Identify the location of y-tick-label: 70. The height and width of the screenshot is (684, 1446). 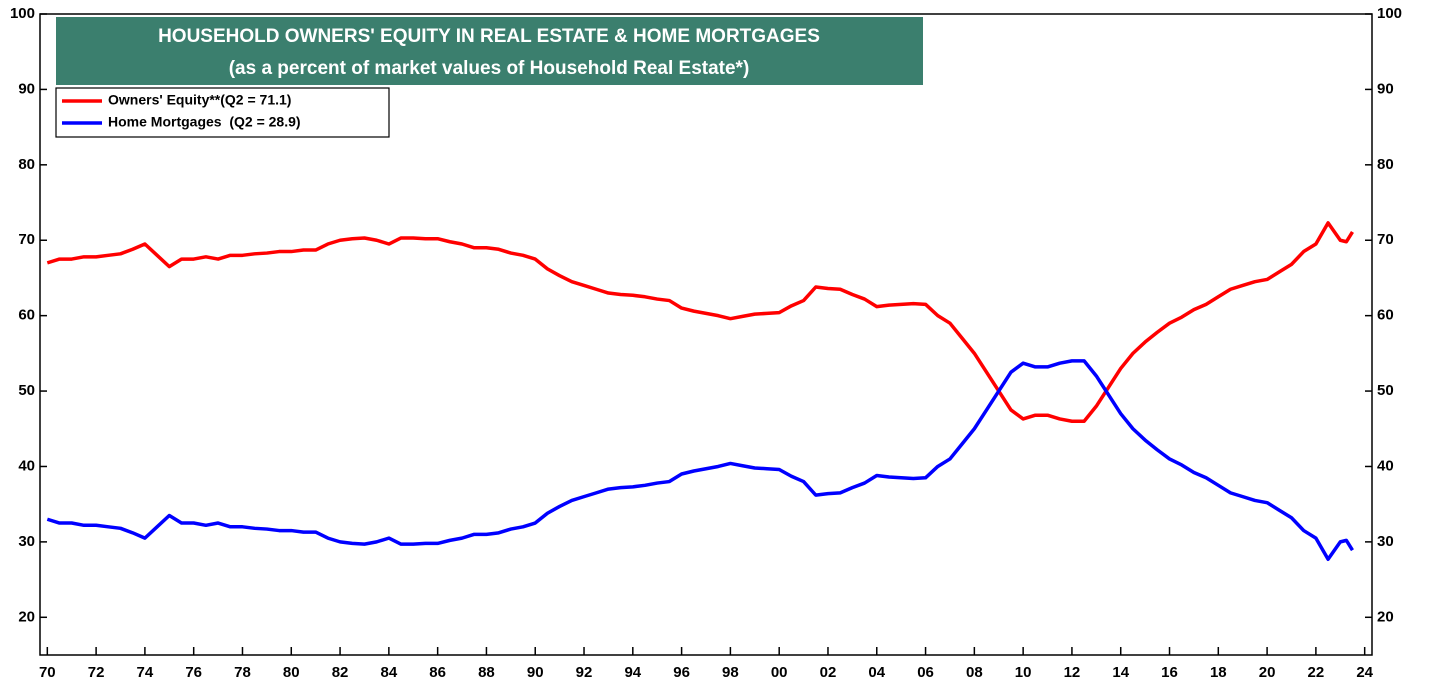
(26, 239).